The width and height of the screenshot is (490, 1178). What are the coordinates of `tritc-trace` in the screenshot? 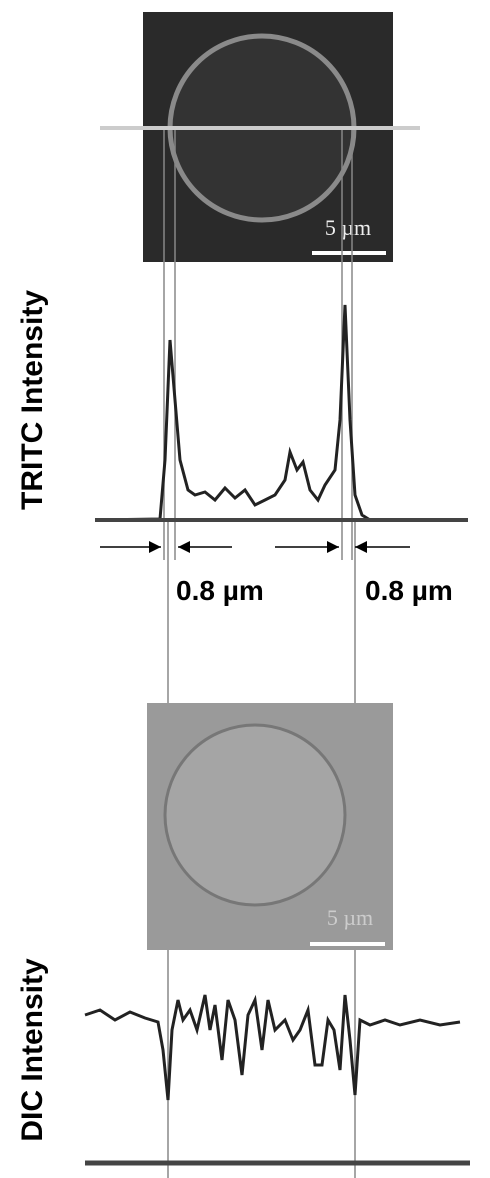 It's located at (281, 413).